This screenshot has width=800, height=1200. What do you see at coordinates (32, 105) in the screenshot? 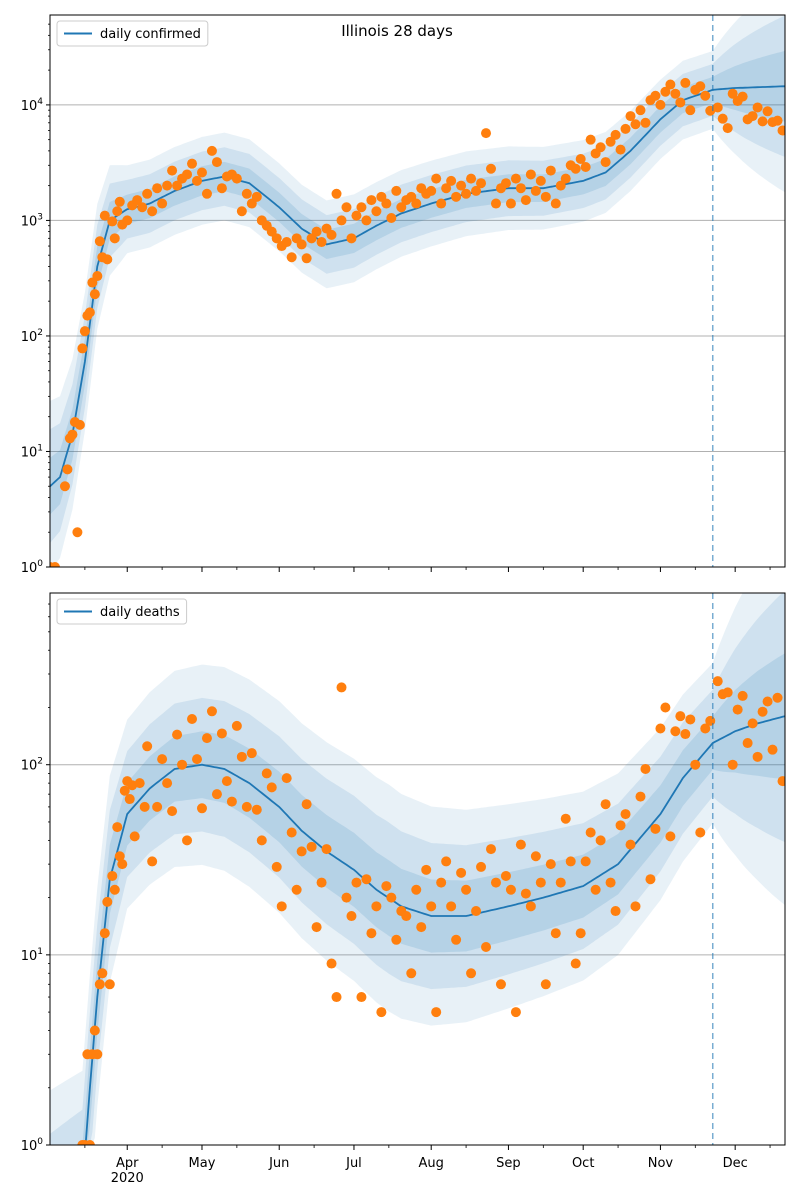
I see `y-tick-label: 104` at bounding box center [32, 105].